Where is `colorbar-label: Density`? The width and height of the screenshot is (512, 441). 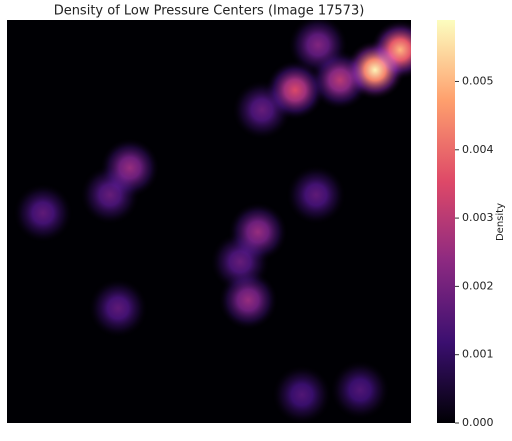 colorbar-label: Density is located at coordinates (500, 222).